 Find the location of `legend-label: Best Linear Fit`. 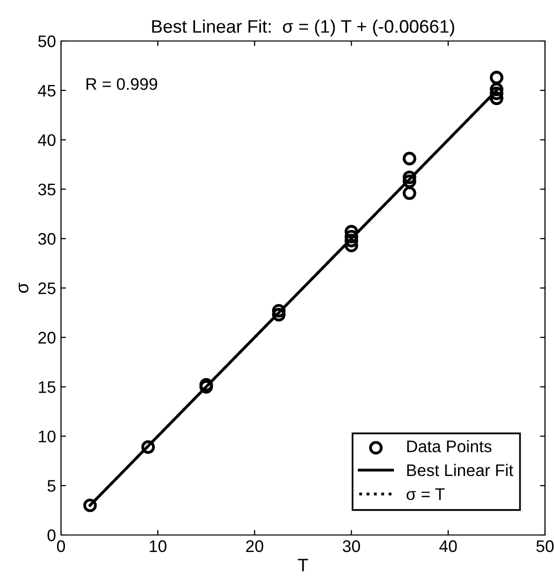

legend-label: Best Linear Fit is located at coordinates (460, 470).